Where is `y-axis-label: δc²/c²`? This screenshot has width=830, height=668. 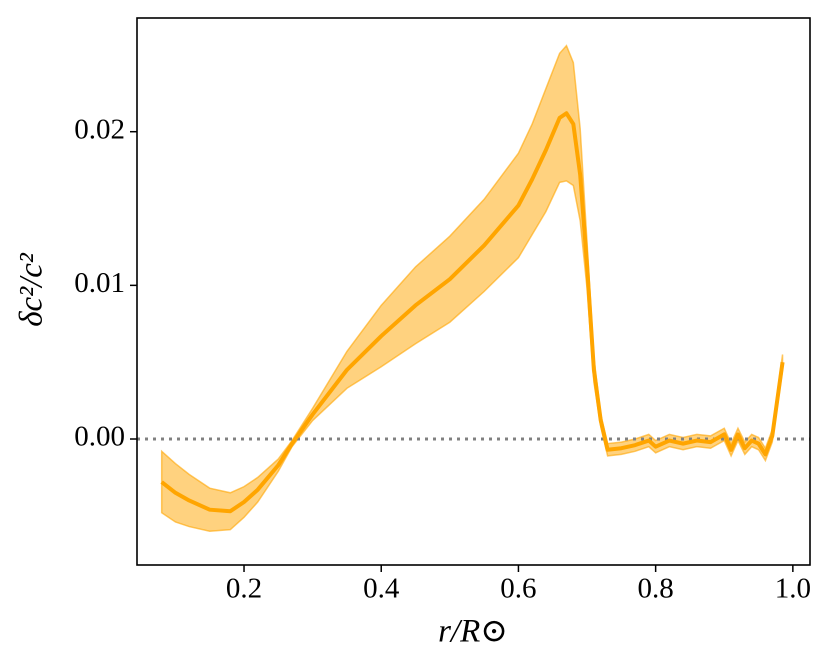 y-axis-label: δc²/c² is located at coordinates (32, 289).